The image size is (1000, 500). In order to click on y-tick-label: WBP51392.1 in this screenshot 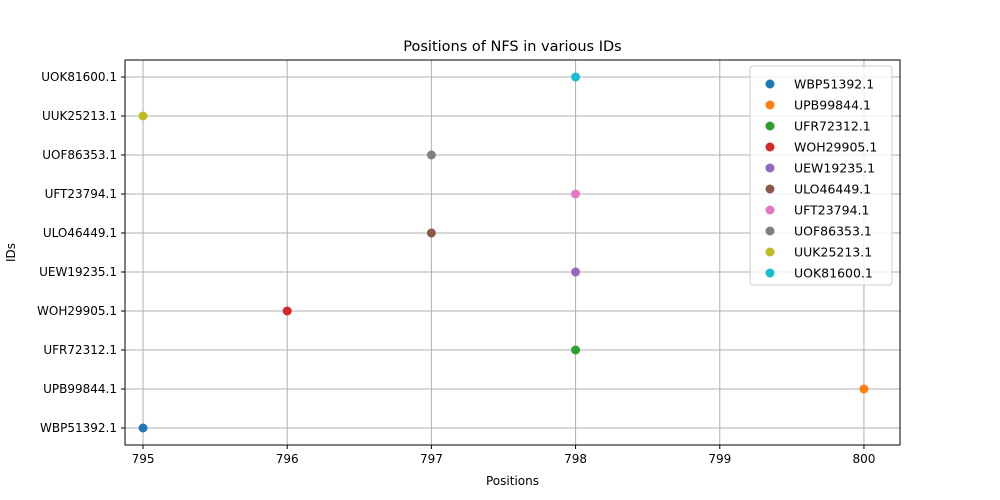, I will do `click(78, 428)`.